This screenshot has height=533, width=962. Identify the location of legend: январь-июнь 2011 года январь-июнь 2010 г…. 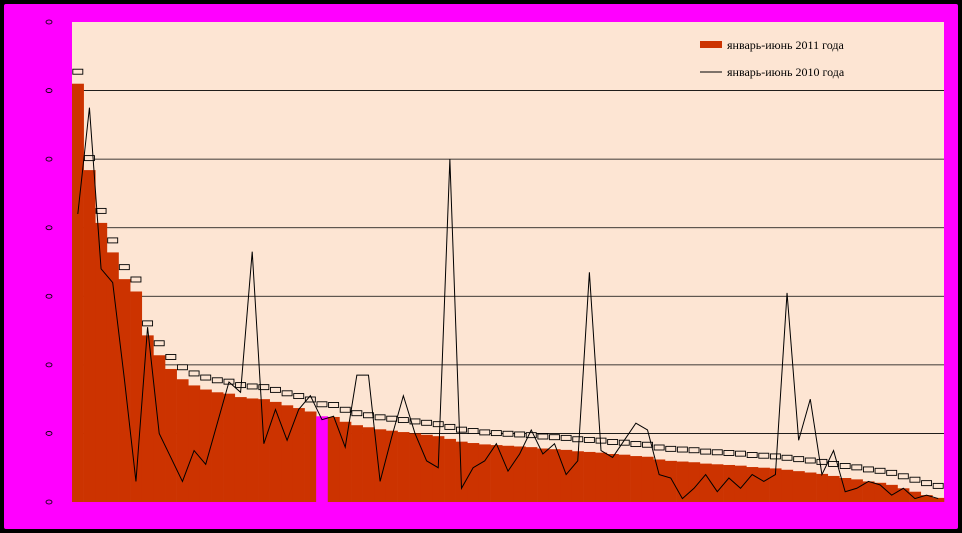
(772, 58).